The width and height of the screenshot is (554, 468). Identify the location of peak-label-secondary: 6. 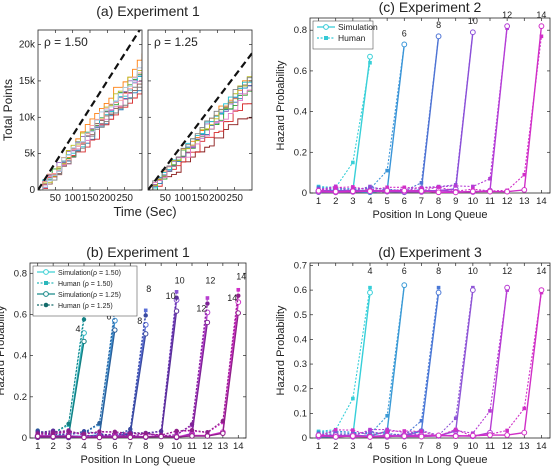
(108, 317).